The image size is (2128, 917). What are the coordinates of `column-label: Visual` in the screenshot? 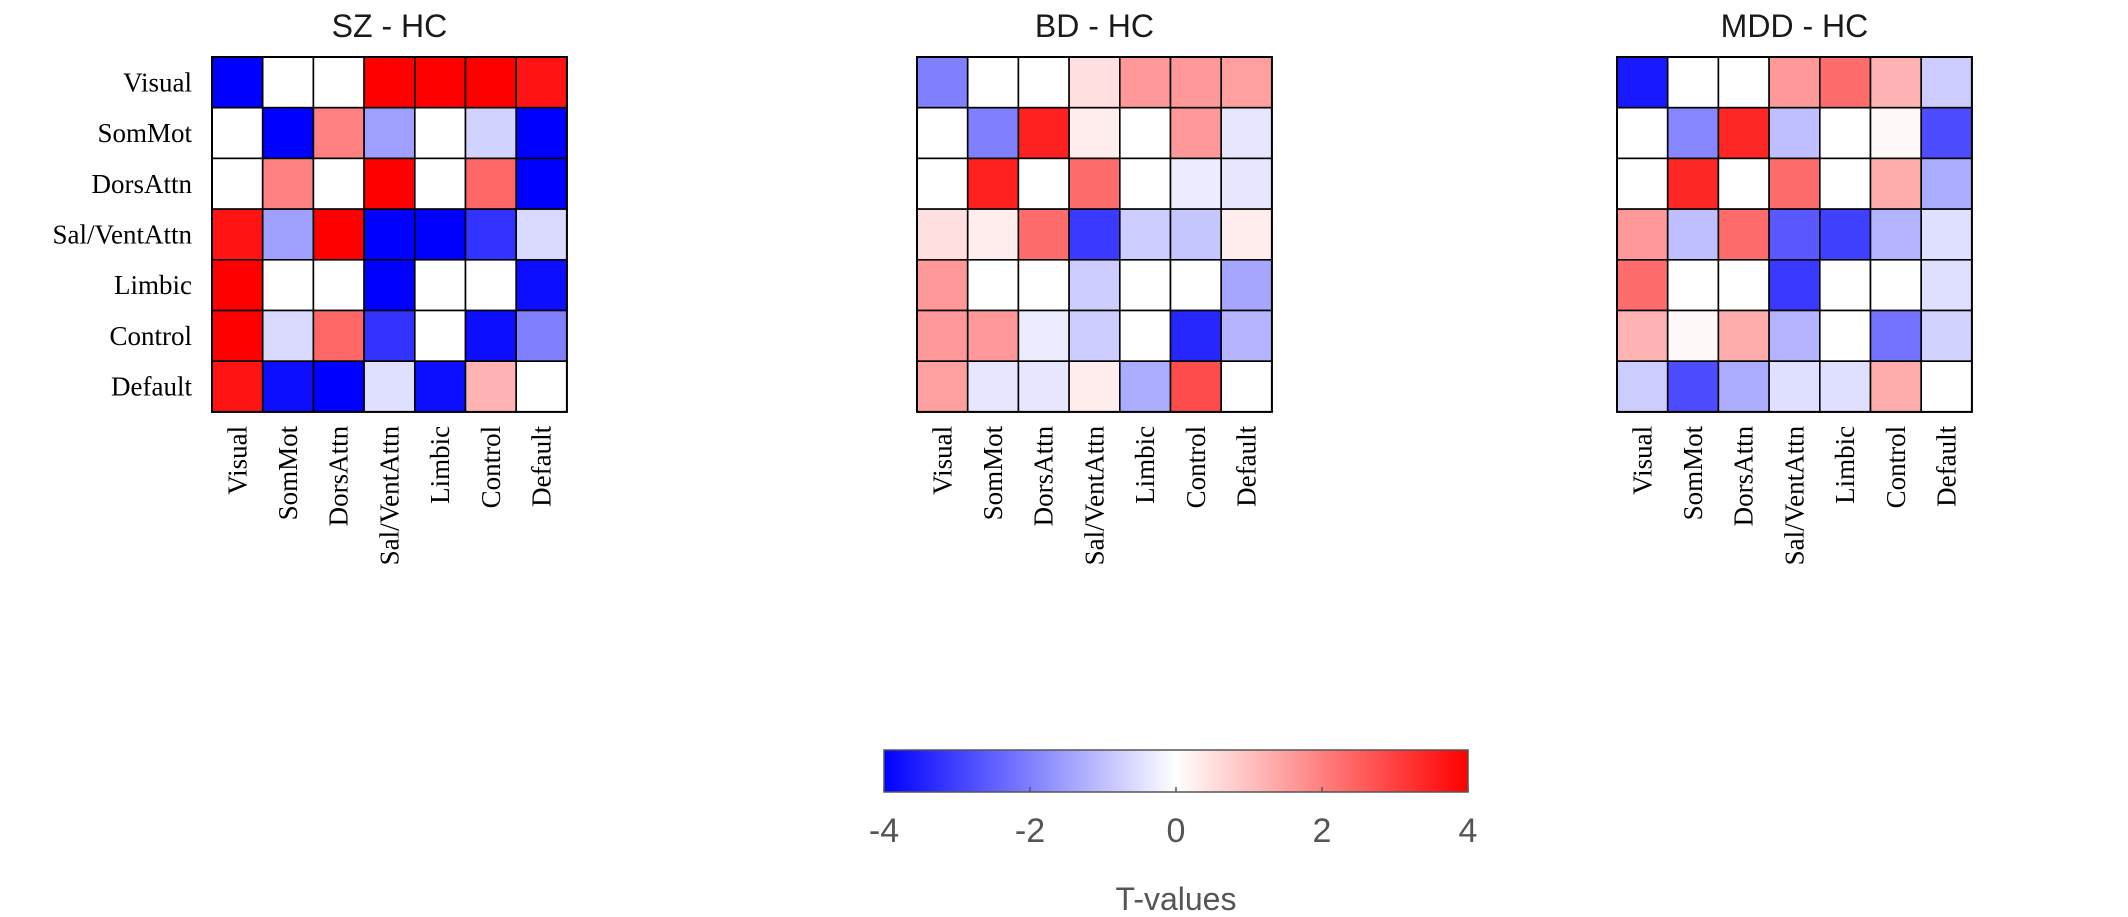 It's located at (942, 460).